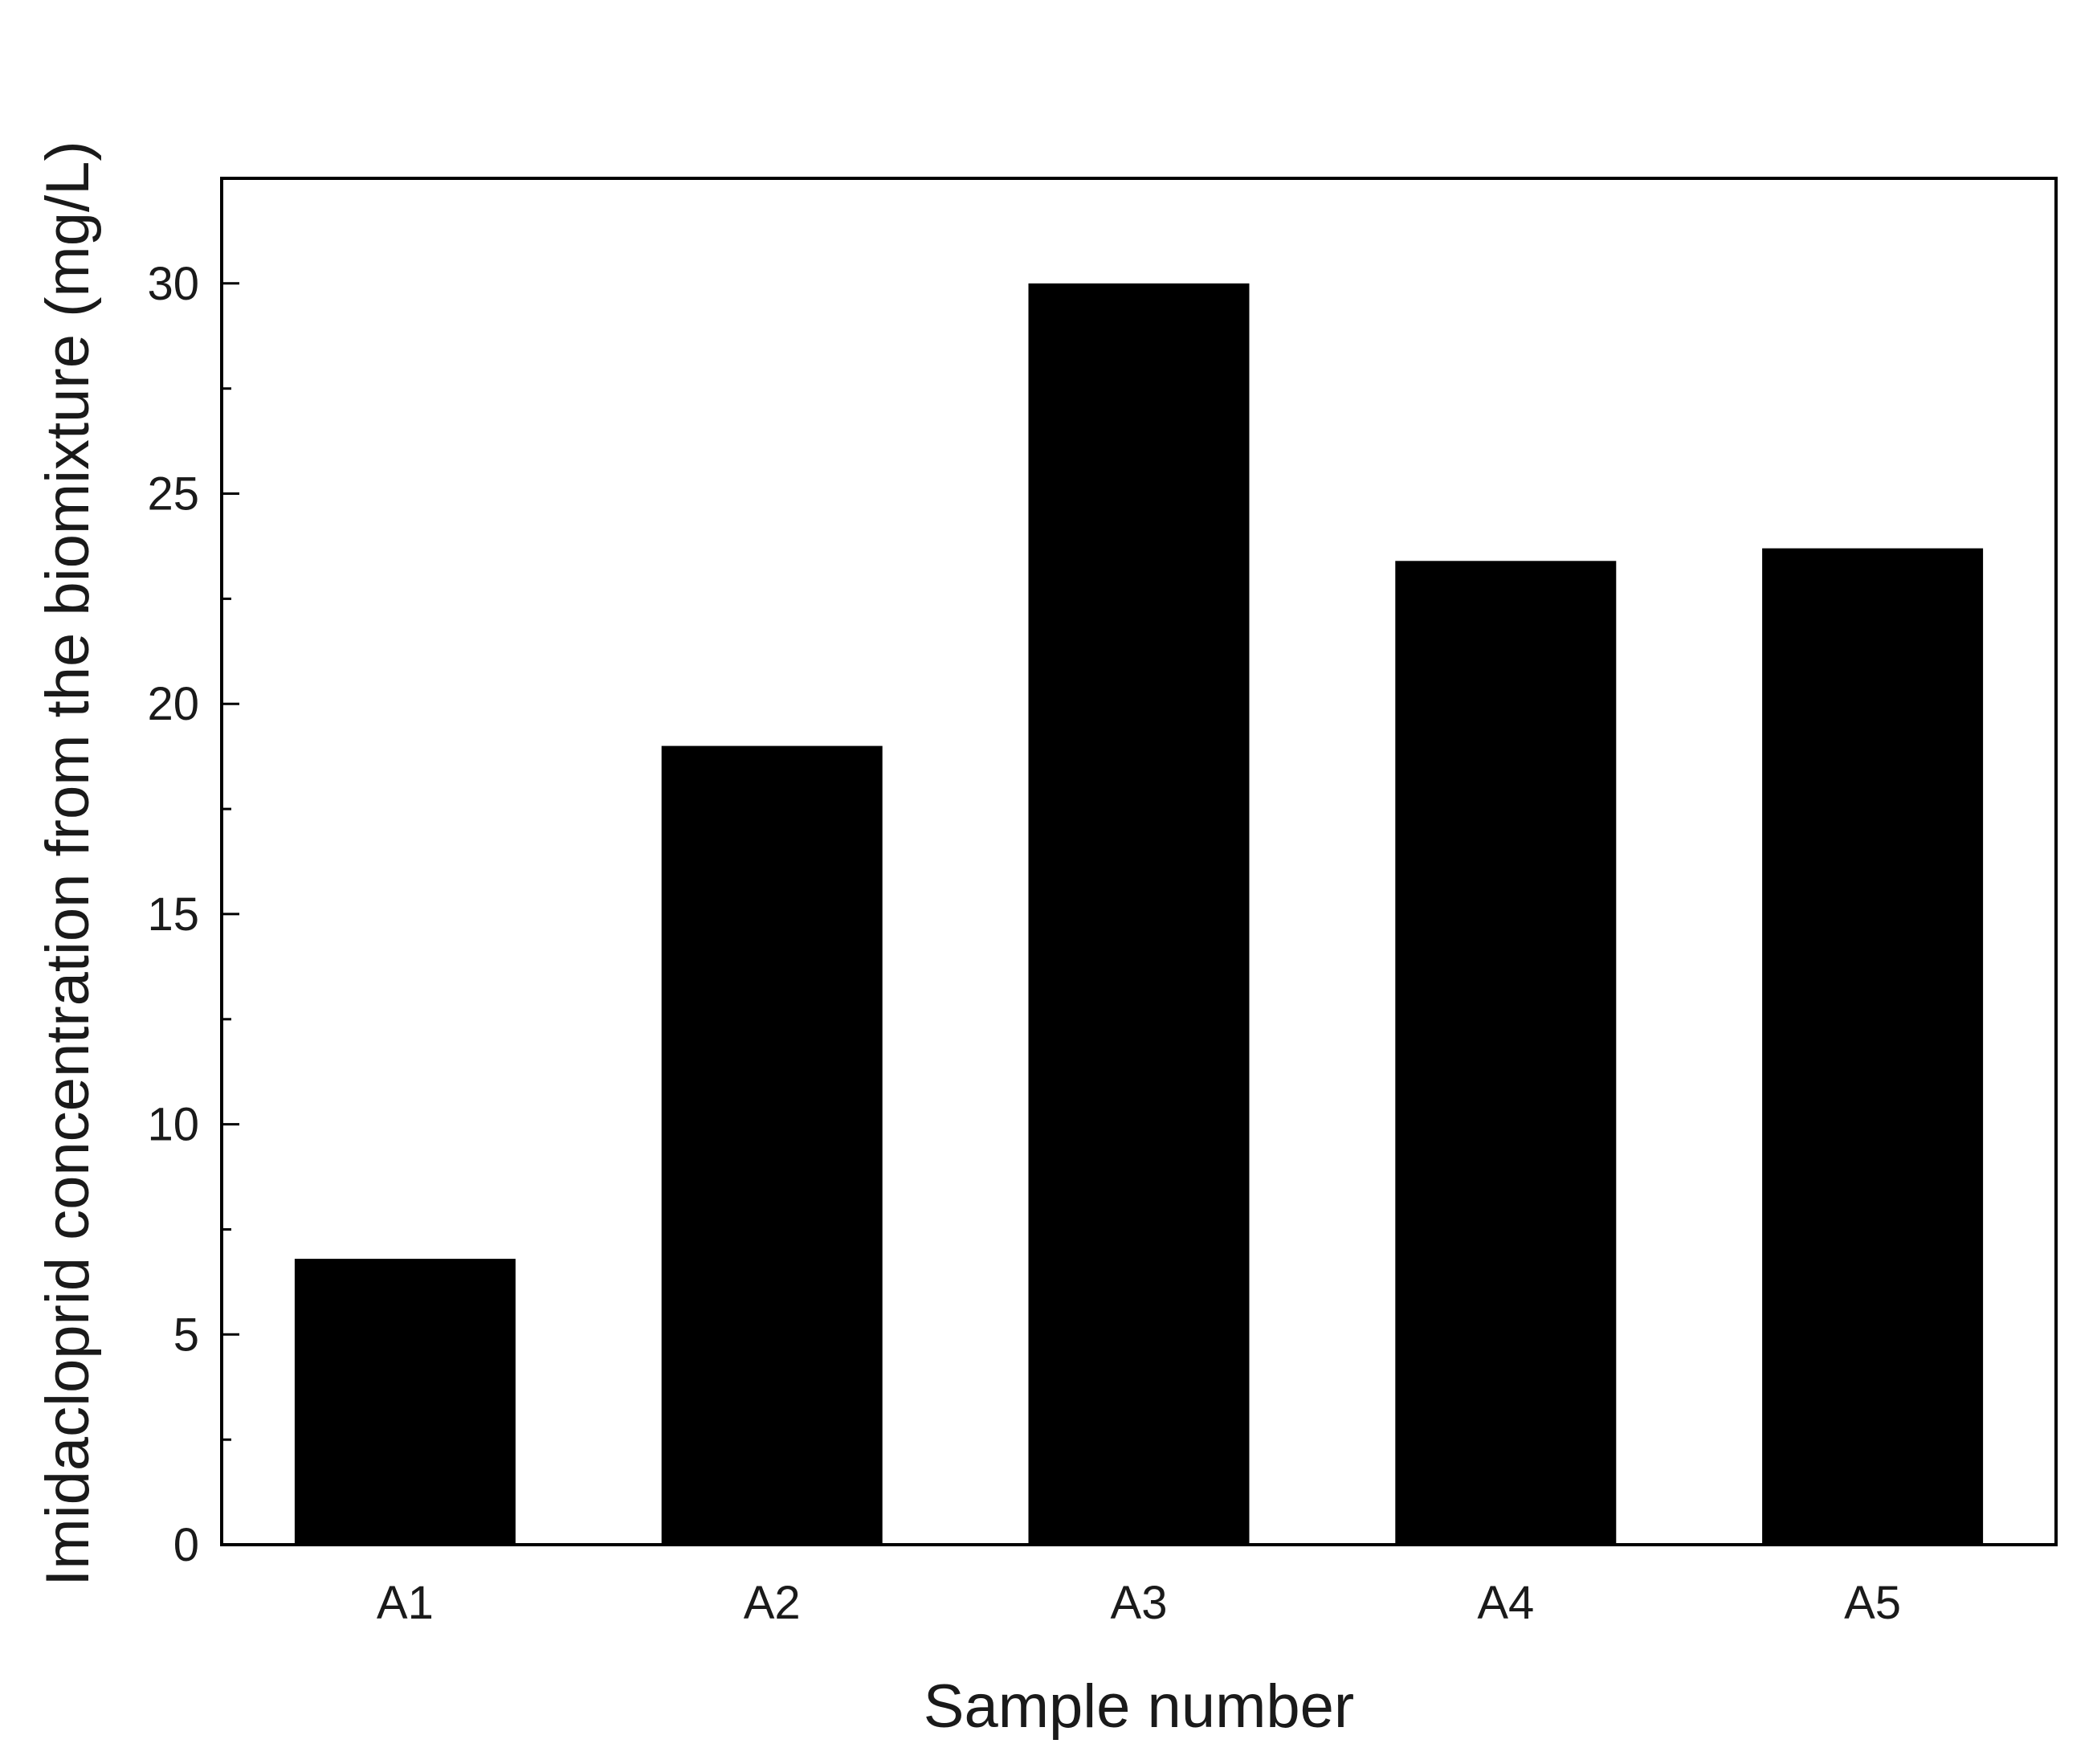  Describe the element at coordinates (173, 1125) in the screenshot. I see `y-tick-label: 10` at that location.